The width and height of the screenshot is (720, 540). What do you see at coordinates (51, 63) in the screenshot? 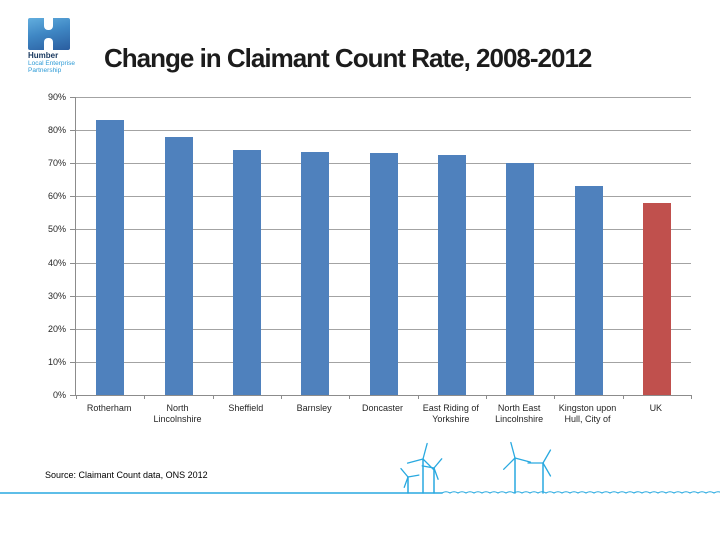
I see `logo-subtitle-line1: Local Enterprise` at bounding box center [51, 63].